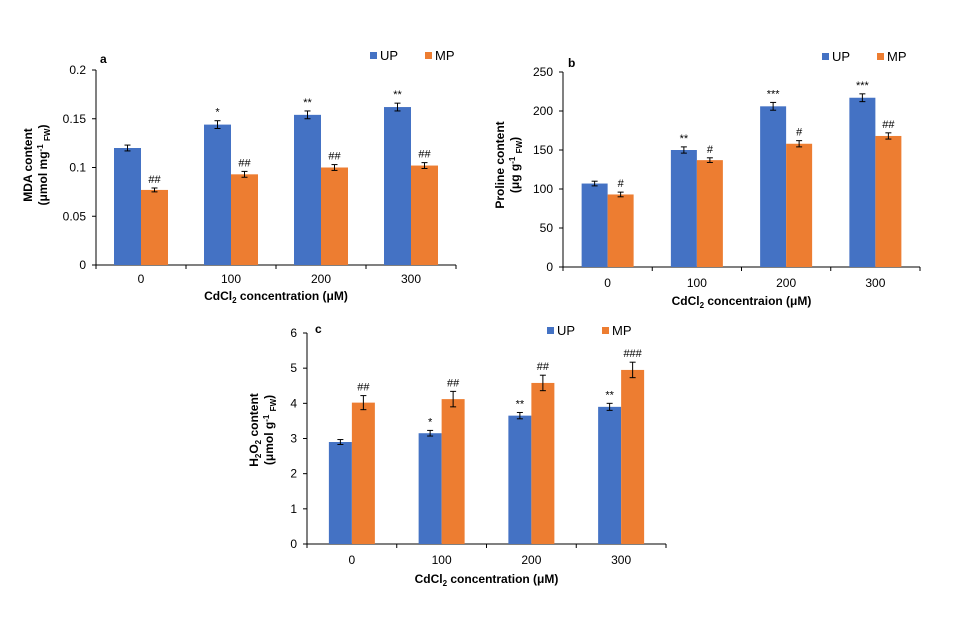 Image resolution: width=958 pixels, height=638 pixels. What do you see at coordinates (293, 439) in the screenshot?
I see `y-tick-label: 3` at bounding box center [293, 439].